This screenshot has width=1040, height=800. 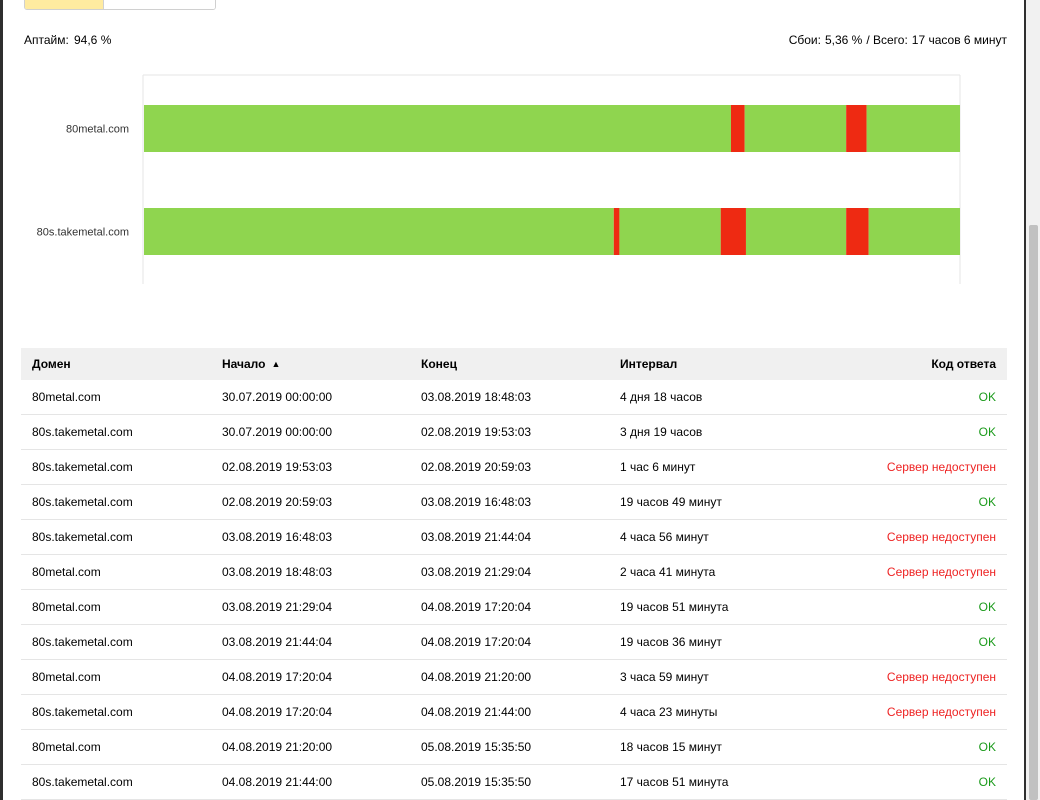 I want to click on failures-label: Сбои:, so click(x=804, y=40).